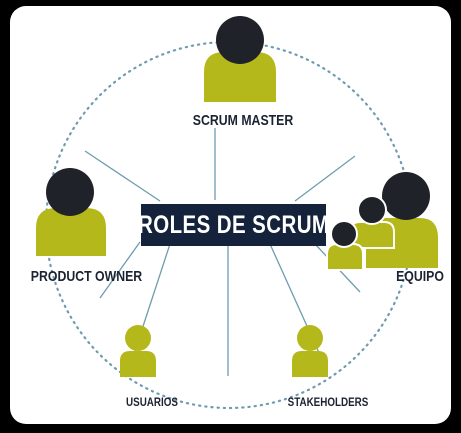 This screenshot has width=461, height=433. I want to click on diagram-title: ROLES DE SCRUM, so click(233, 224).